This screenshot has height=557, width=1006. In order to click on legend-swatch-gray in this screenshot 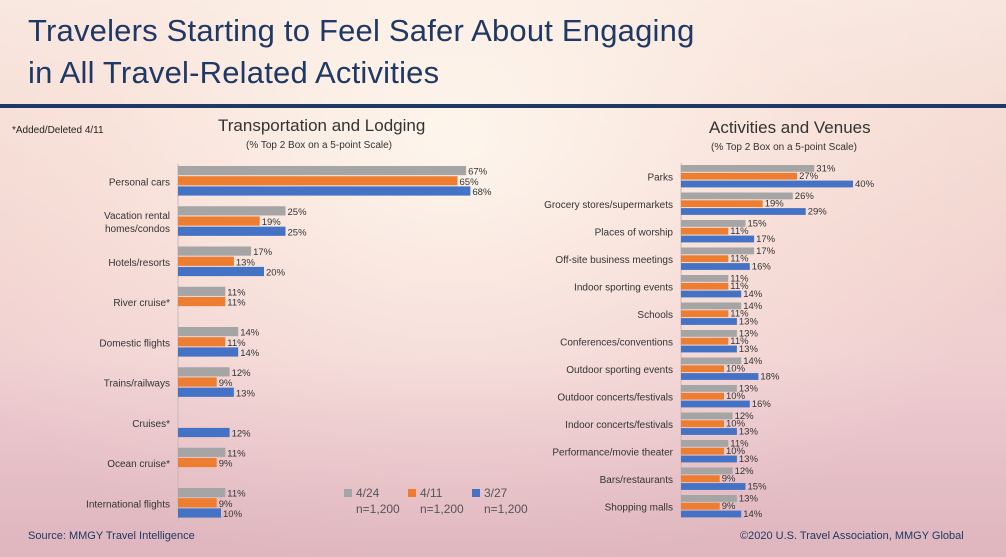, I will do `click(348, 493)`.